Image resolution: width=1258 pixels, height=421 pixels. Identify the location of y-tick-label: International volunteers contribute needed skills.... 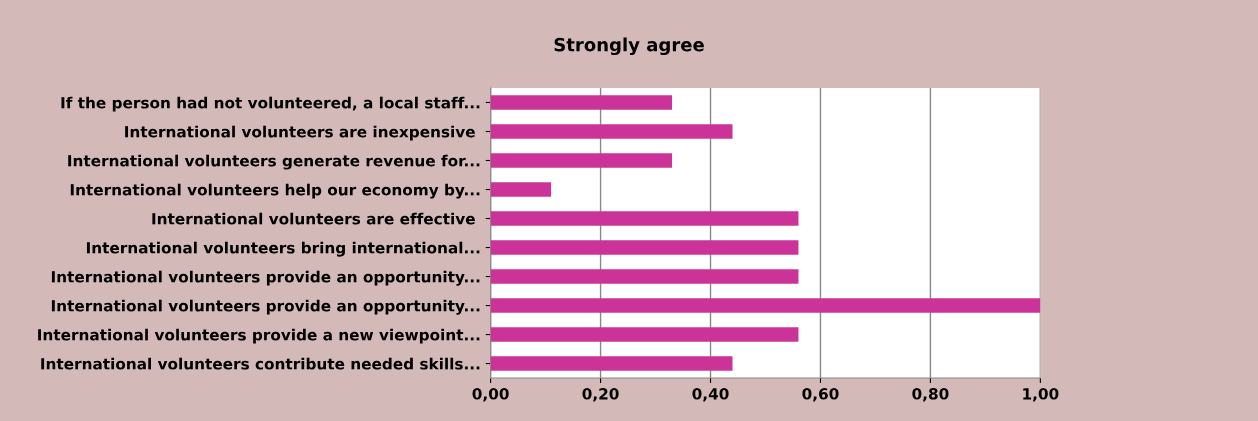
(260, 363).